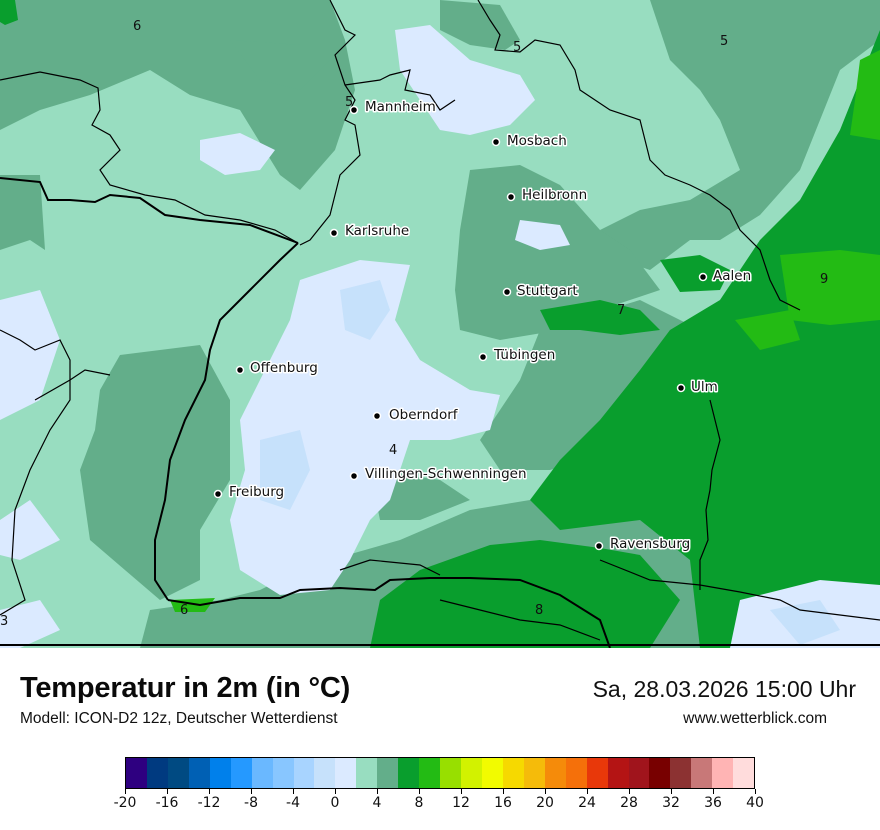 The height and width of the screenshot is (830, 880). I want to click on city-karlsruhe: Karlsruhe, so click(370, 231).